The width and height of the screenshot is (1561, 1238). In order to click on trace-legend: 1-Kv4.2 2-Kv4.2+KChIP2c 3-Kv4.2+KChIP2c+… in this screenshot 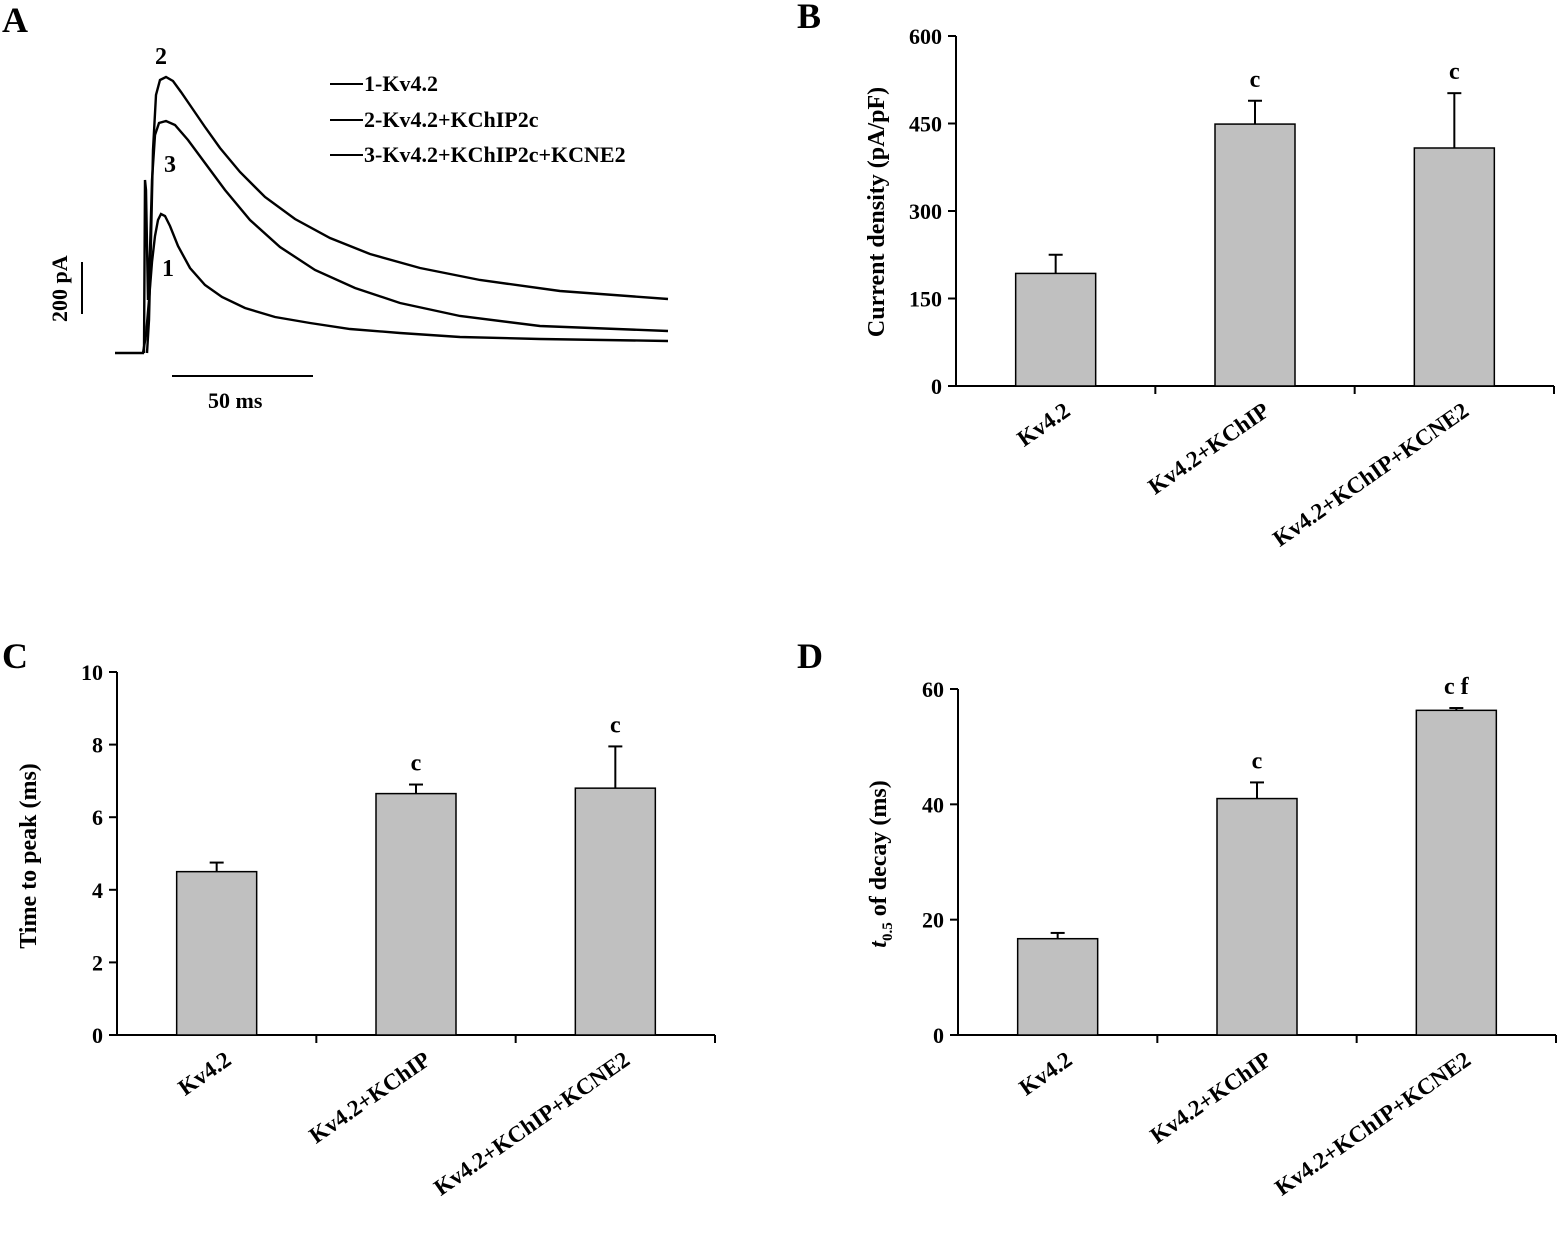, I will do `click(478, 119)`.